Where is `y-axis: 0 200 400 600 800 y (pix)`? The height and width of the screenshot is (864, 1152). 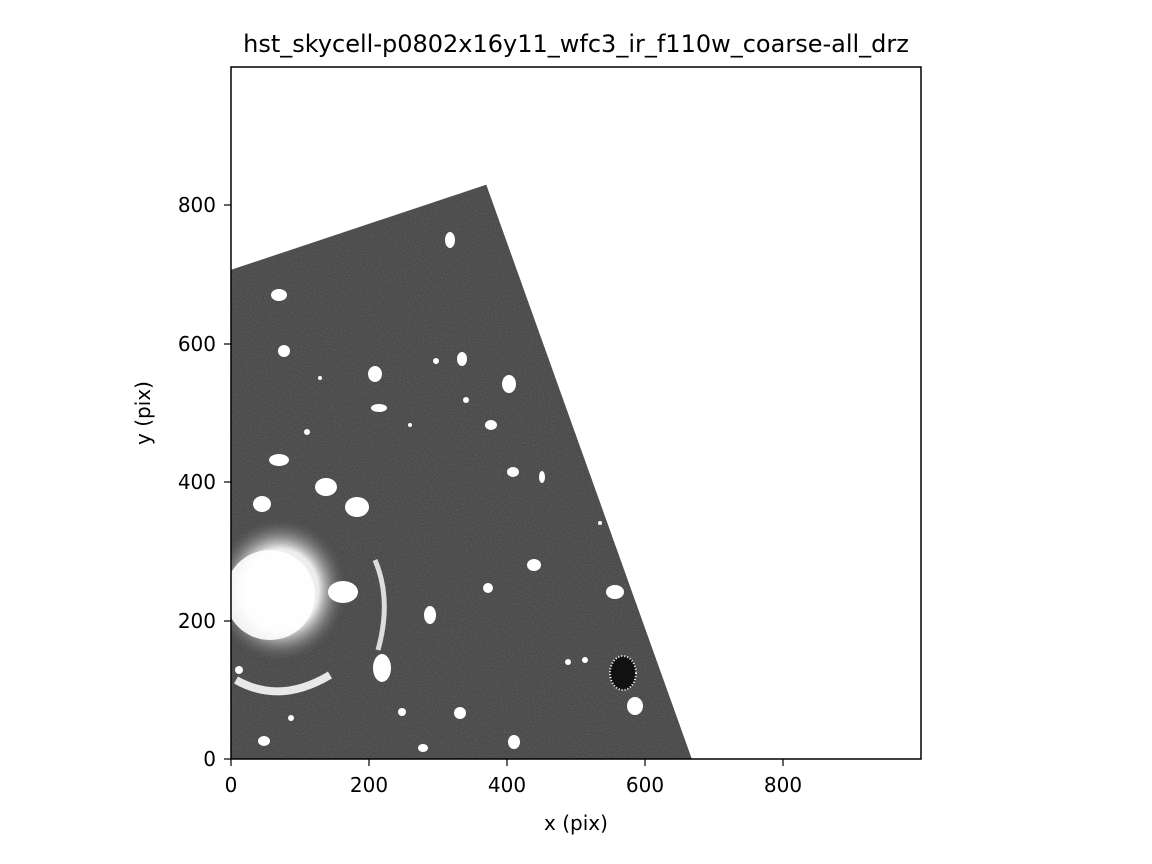 y-axis: 0 200 400 600 800 y (pix) is located at coordinates (181, 482).